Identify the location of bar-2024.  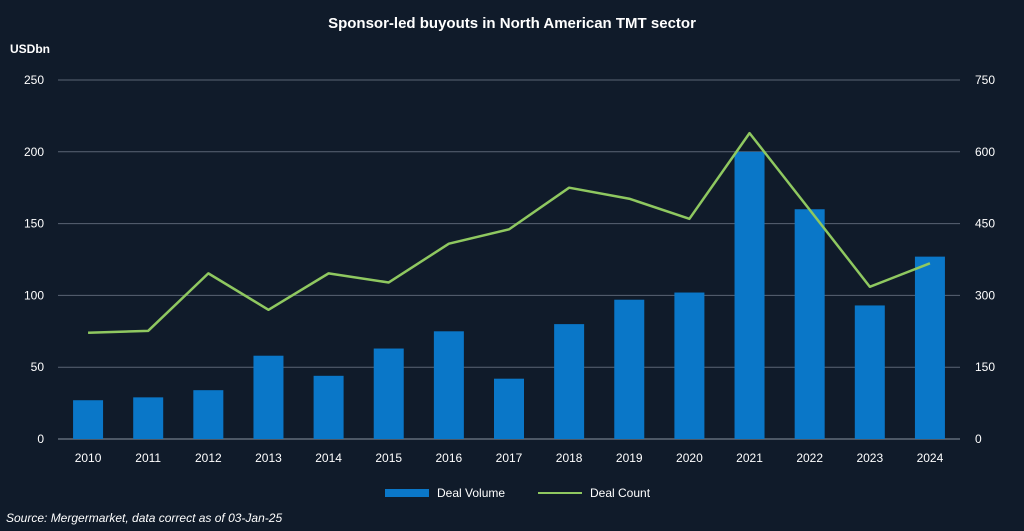
(929, 347).